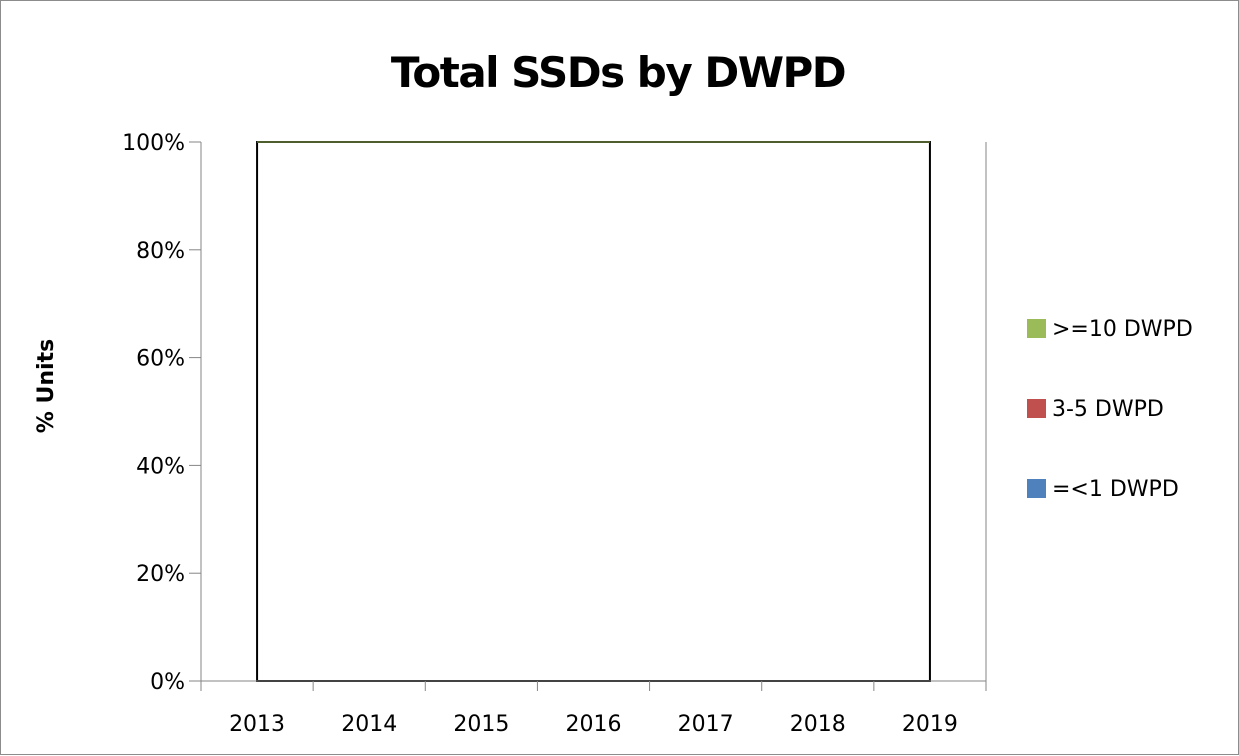 This screenshot has width=1239, height=756. Describe the element at coordinates (818, 724) in the screenshot. I see `x-tick-label: 2018` at that location.